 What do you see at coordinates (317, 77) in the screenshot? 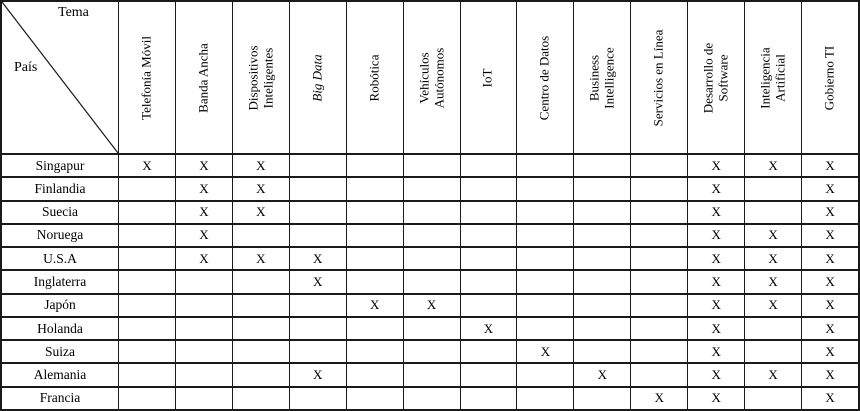
I see `column-header-label: Big Data` at bounding box center [317, 77].